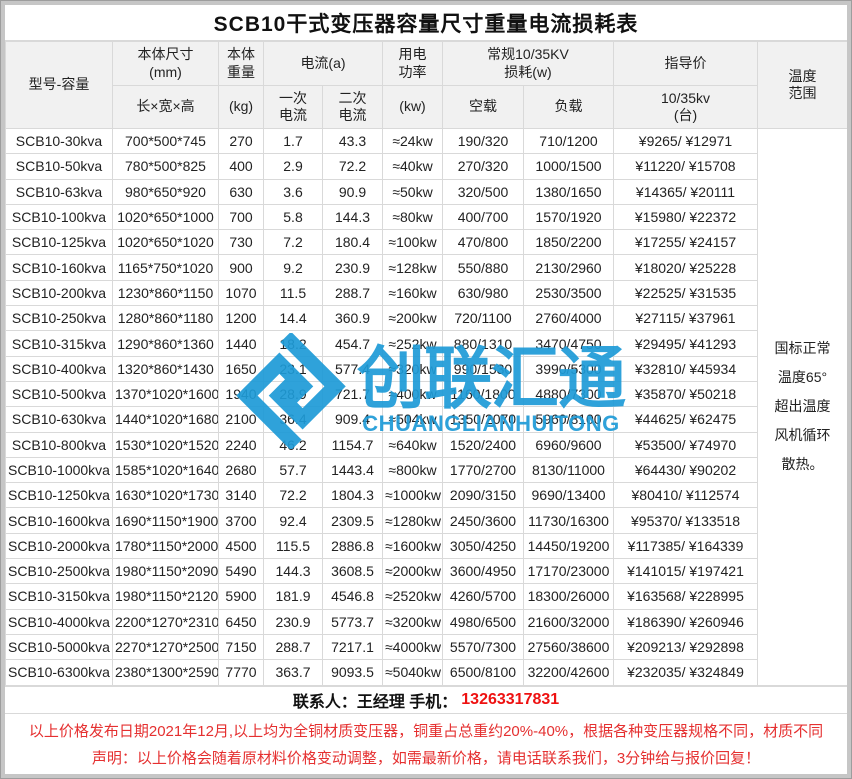 The width and height of the screenshot is (852, 779). What do you see at coordinates (165, 672) in the screenshot?
I see `cell-size: 2380*1300*2590` at bounding box center [165, 672].